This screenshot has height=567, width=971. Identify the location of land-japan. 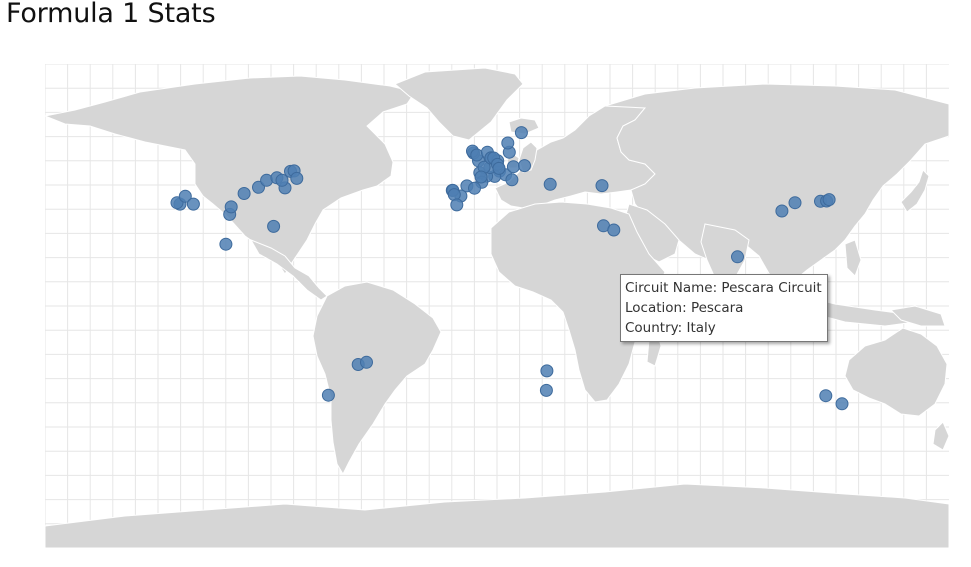
(915, 191).